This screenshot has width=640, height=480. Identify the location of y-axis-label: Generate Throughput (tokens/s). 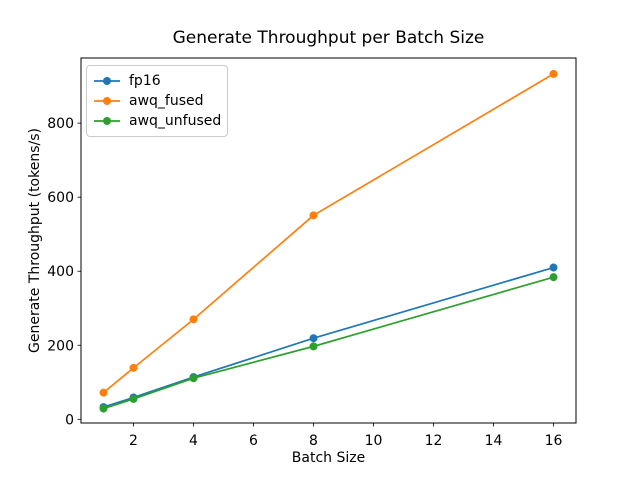
(35, 240).